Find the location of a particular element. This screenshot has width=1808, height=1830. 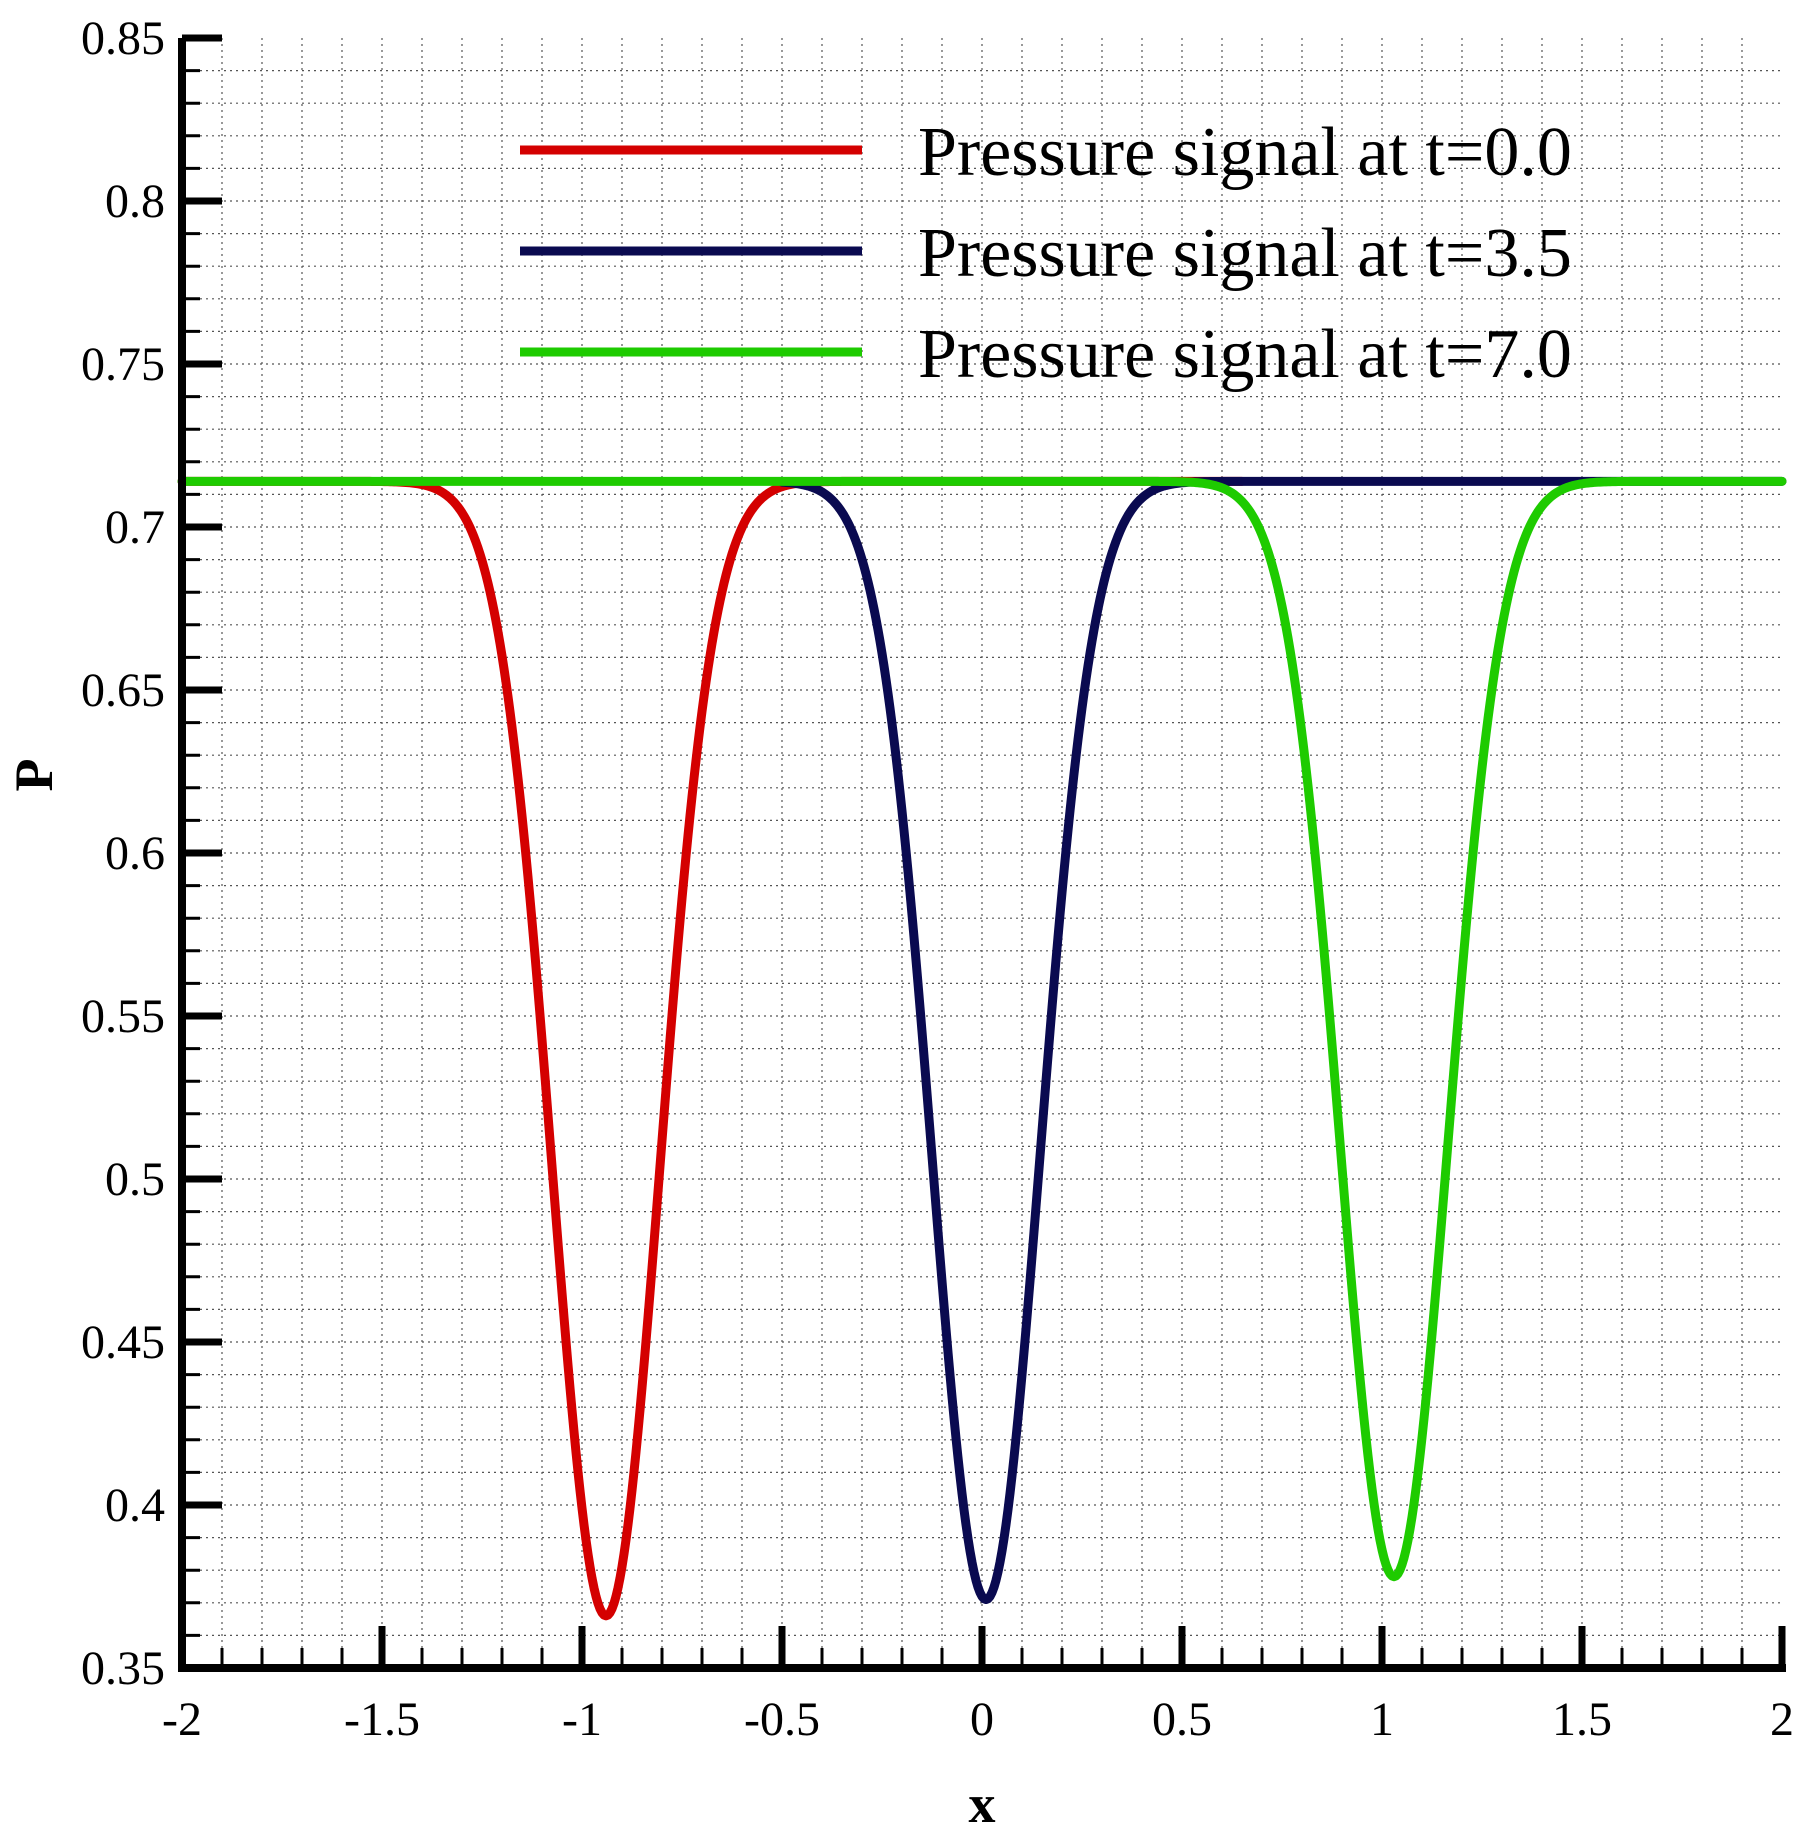

legend-label-2: Pressure signal at t=3.5 is located at coordinates (1245, 253).